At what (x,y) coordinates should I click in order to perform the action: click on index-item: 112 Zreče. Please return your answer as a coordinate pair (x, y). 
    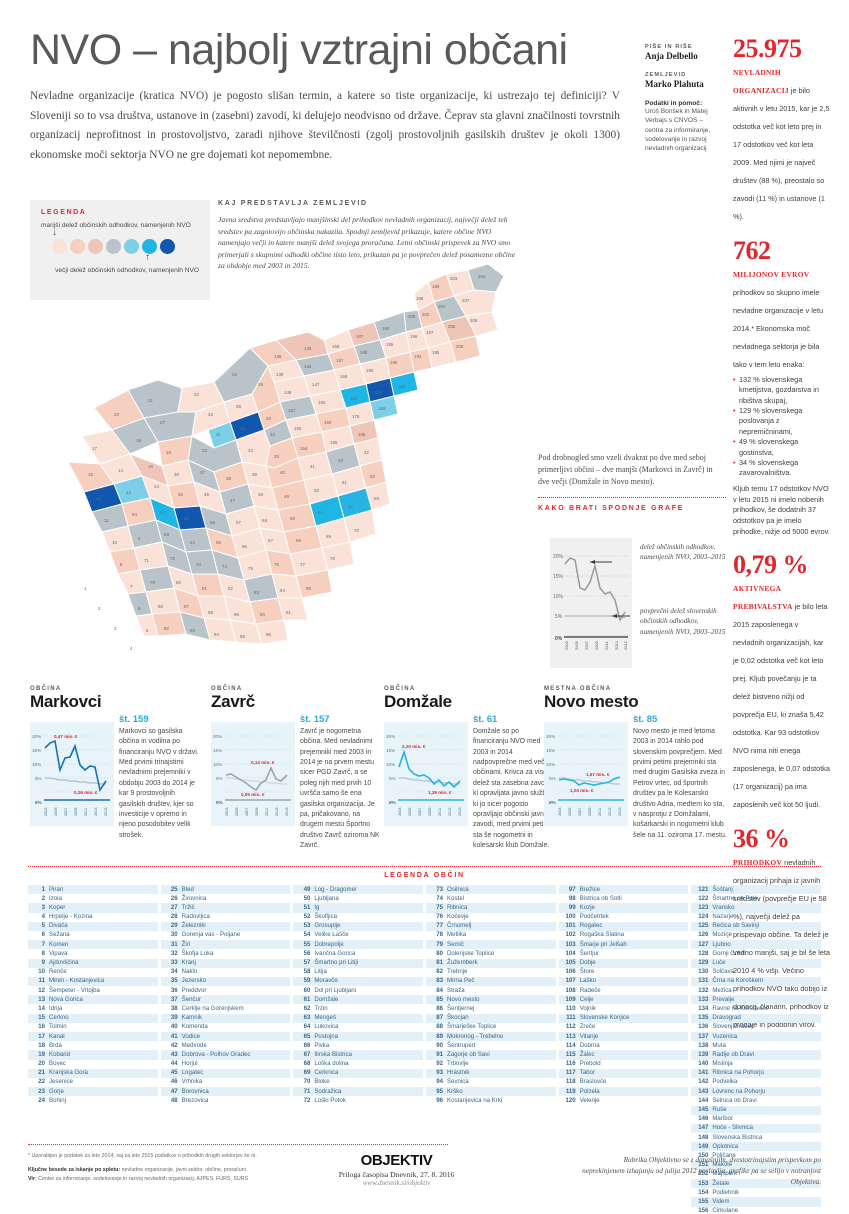
    Looking at the image, I should click on (624, 1027).